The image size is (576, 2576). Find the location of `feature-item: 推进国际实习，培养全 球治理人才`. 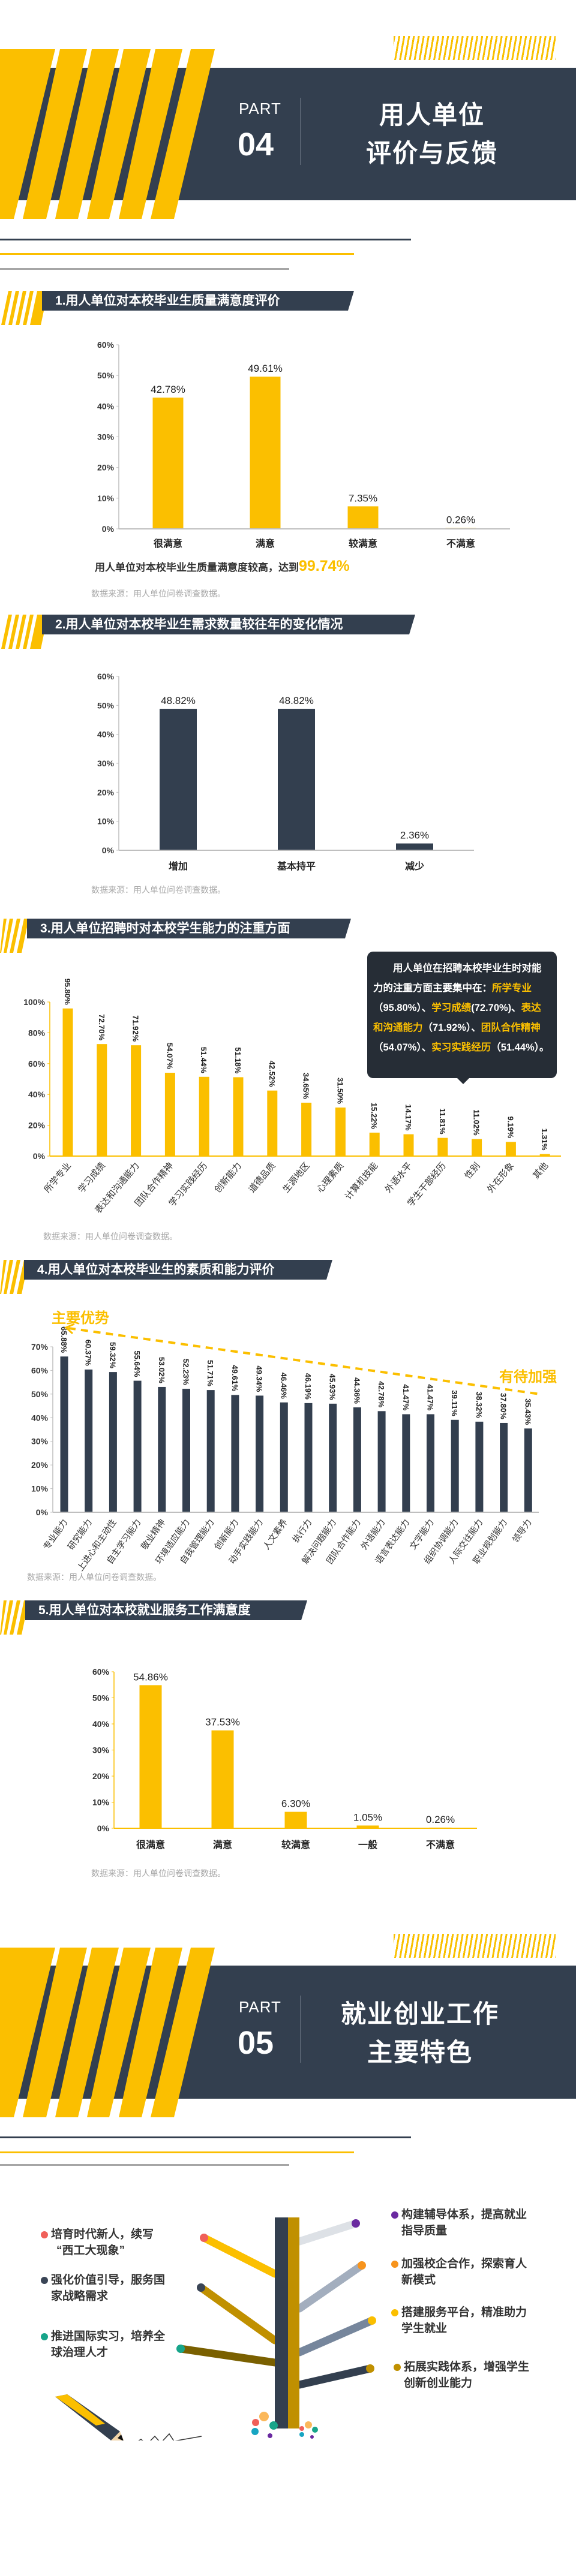

feature-item: 推进国际实习，培养全 球治理人才 is located at coordinates (103, 2344).